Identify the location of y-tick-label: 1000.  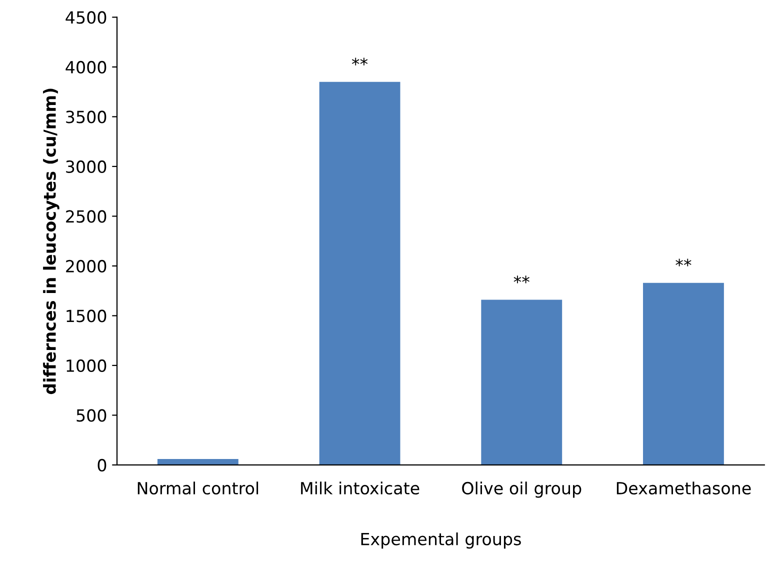
(86, 365).